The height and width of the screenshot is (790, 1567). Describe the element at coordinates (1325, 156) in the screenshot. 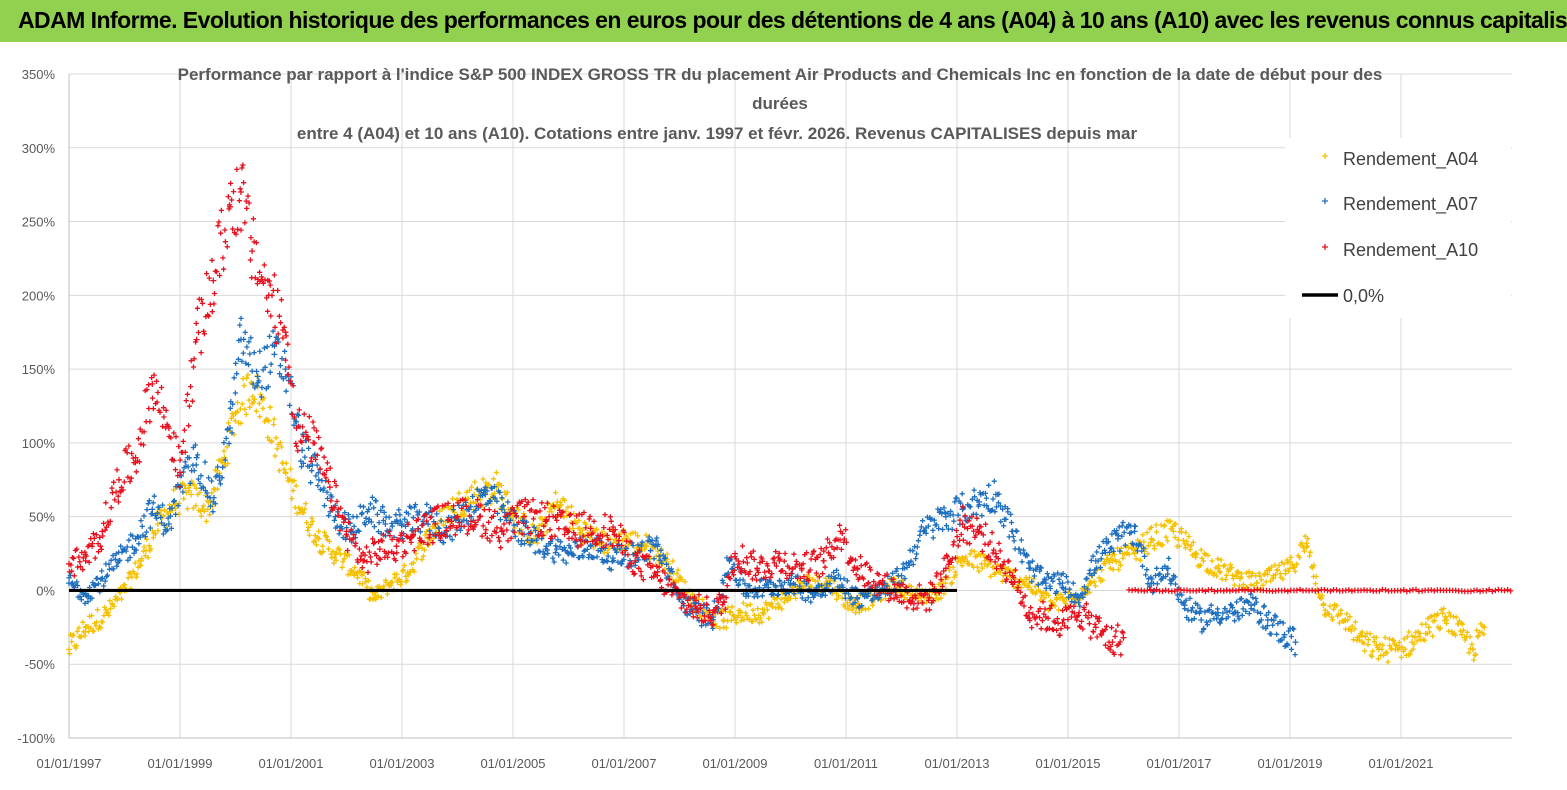

I see `legend-plus-marker` at that location.